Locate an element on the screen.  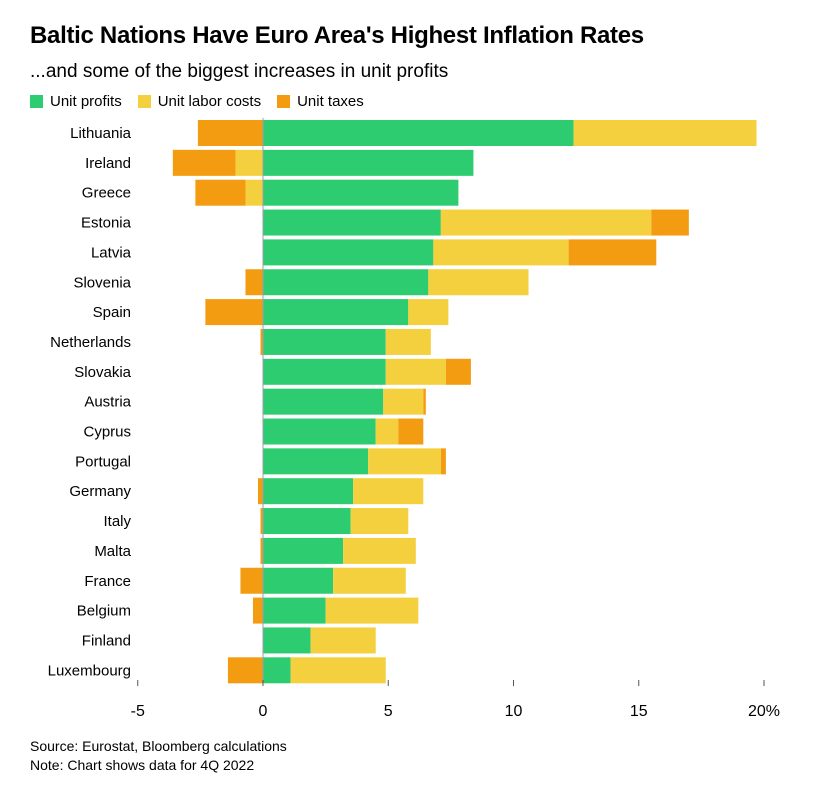
bar-latvia-unit-profits is located at coordinates (348, 252).